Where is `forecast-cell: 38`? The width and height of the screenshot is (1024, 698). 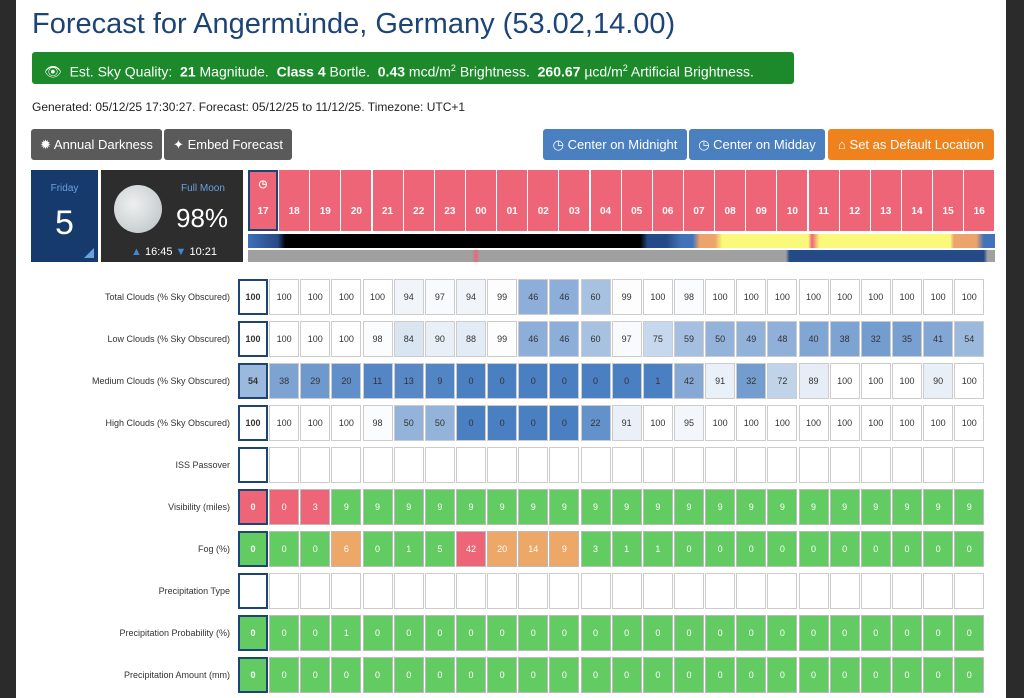 forecast-cell: 38 is located at coordinates (844, 339).